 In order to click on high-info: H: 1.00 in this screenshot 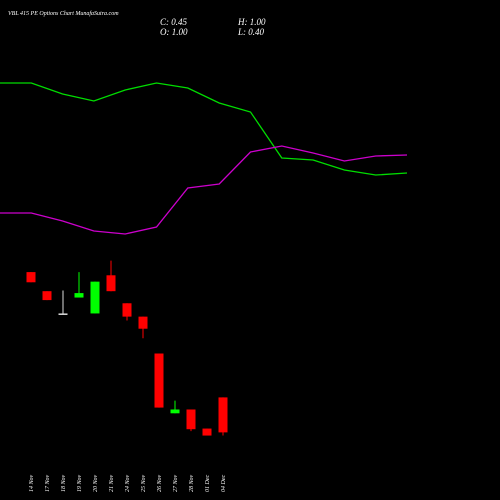, I will do `click(251, 22)`.